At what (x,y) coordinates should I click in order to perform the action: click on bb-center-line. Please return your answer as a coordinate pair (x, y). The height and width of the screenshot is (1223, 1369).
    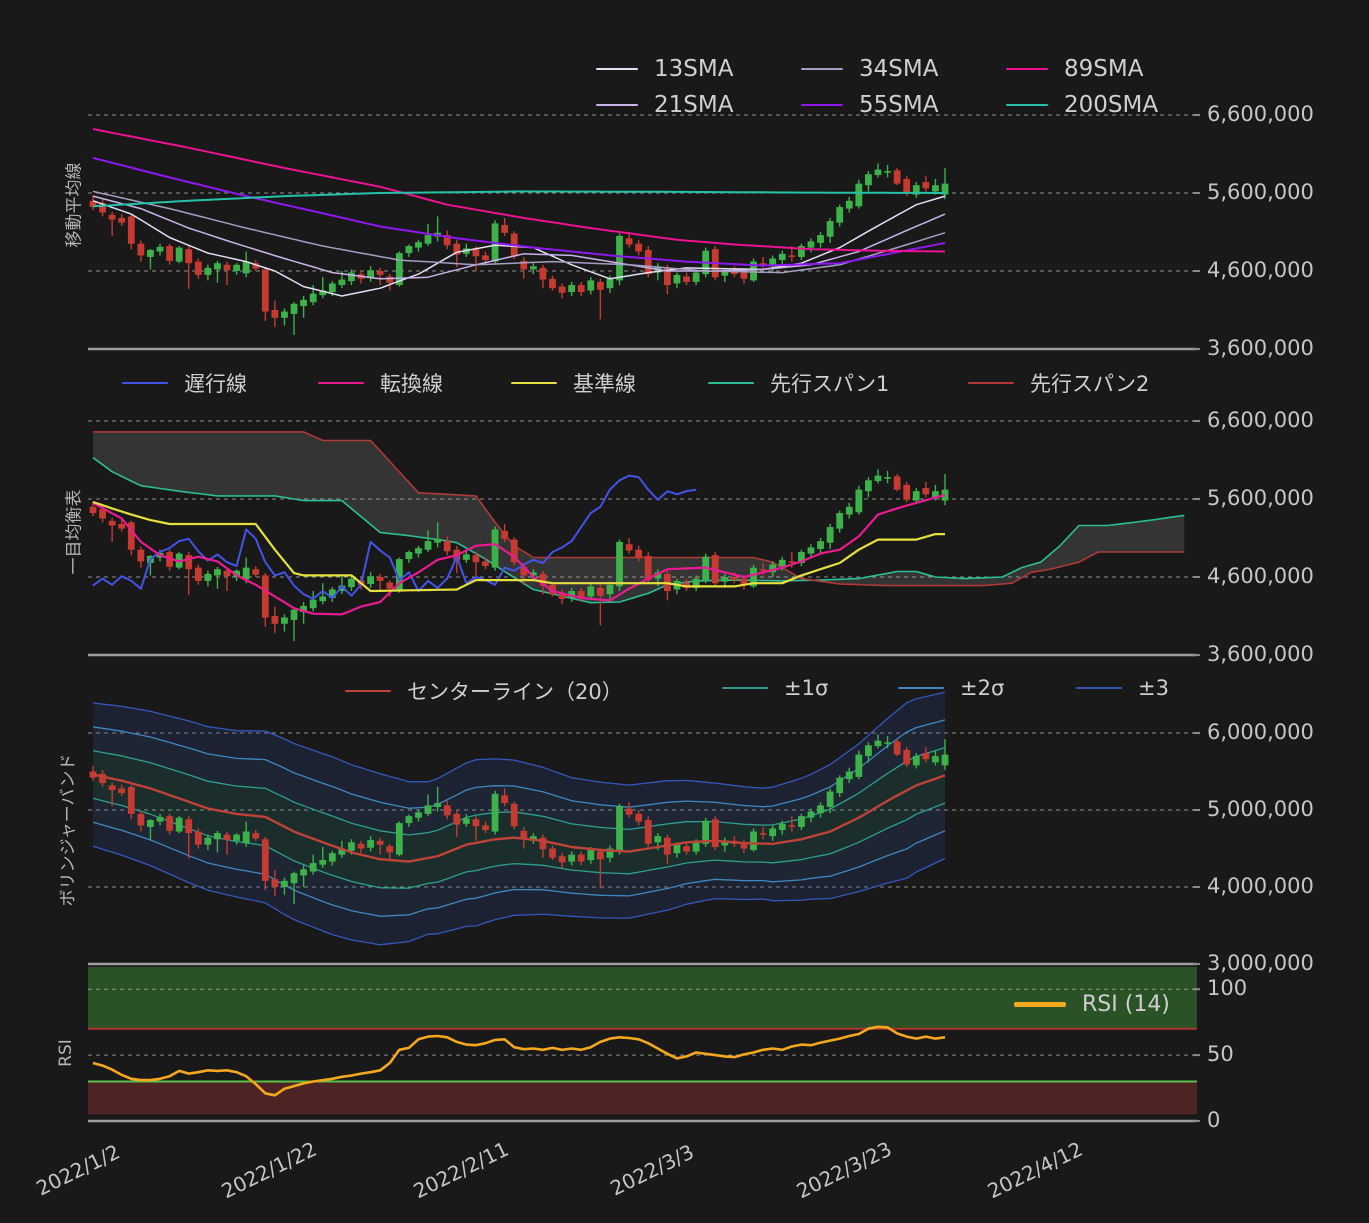
    Looking at the image, I should click on (519, 818).